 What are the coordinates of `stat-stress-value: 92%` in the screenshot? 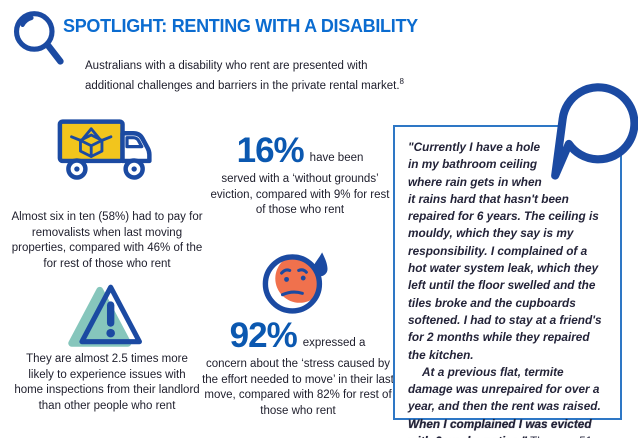 It's located at (263, 335).